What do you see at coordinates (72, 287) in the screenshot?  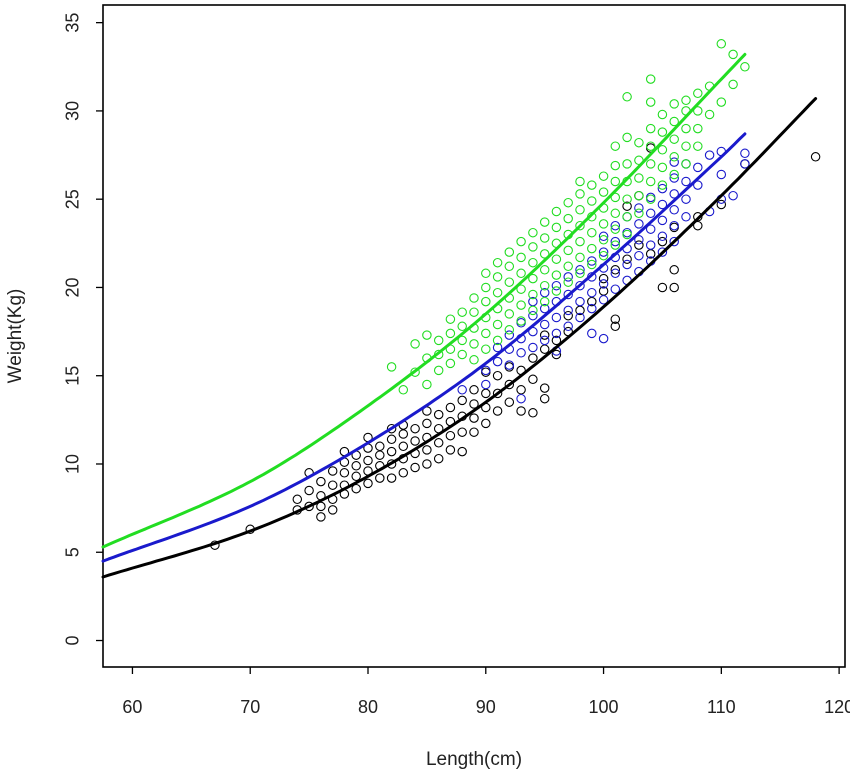 I see `y-tick-label: 20` at bounding box center [72, 287].